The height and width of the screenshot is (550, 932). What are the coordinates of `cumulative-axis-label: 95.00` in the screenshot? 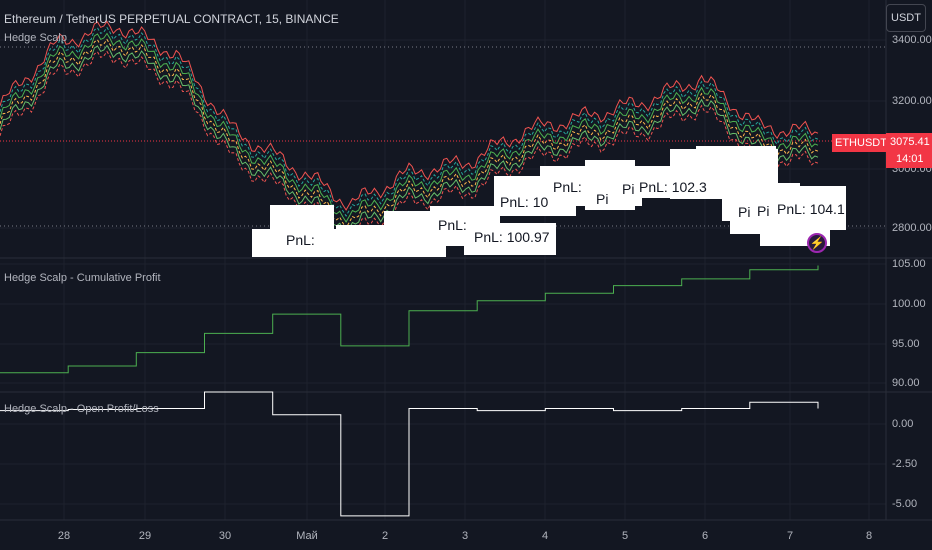 It's located at (906, 344).